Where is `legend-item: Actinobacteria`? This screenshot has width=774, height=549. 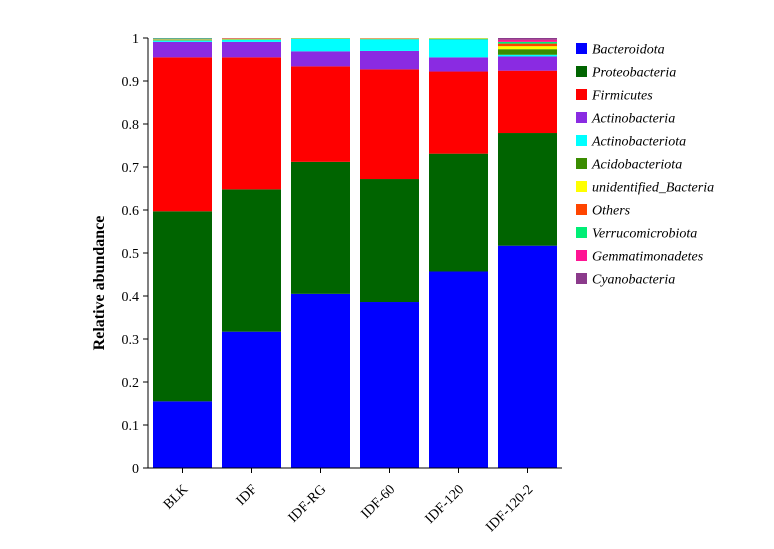
legend-item: Actinobacteria is located at coordinates (625, 119).